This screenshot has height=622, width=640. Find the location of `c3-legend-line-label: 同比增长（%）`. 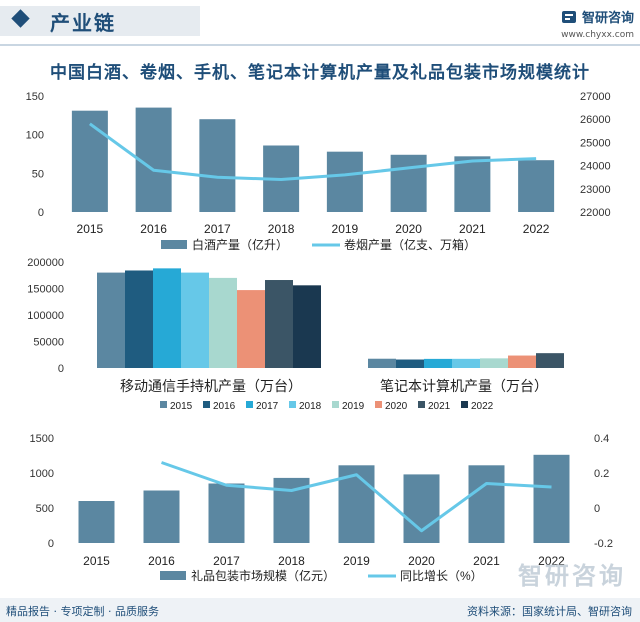

c3-legend-line-label: 同比增长（%） is located at coordinates (441, 576).